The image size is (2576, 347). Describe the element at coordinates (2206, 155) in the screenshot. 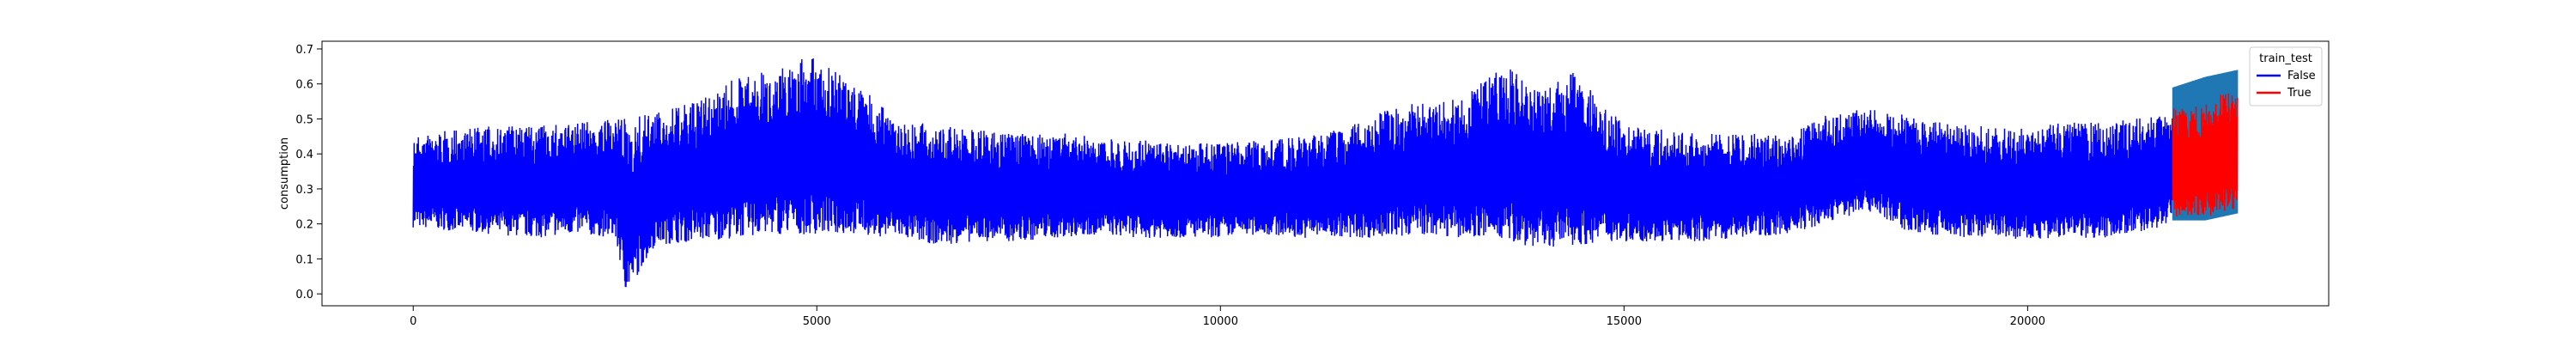

I see `series-line-true` at that location.